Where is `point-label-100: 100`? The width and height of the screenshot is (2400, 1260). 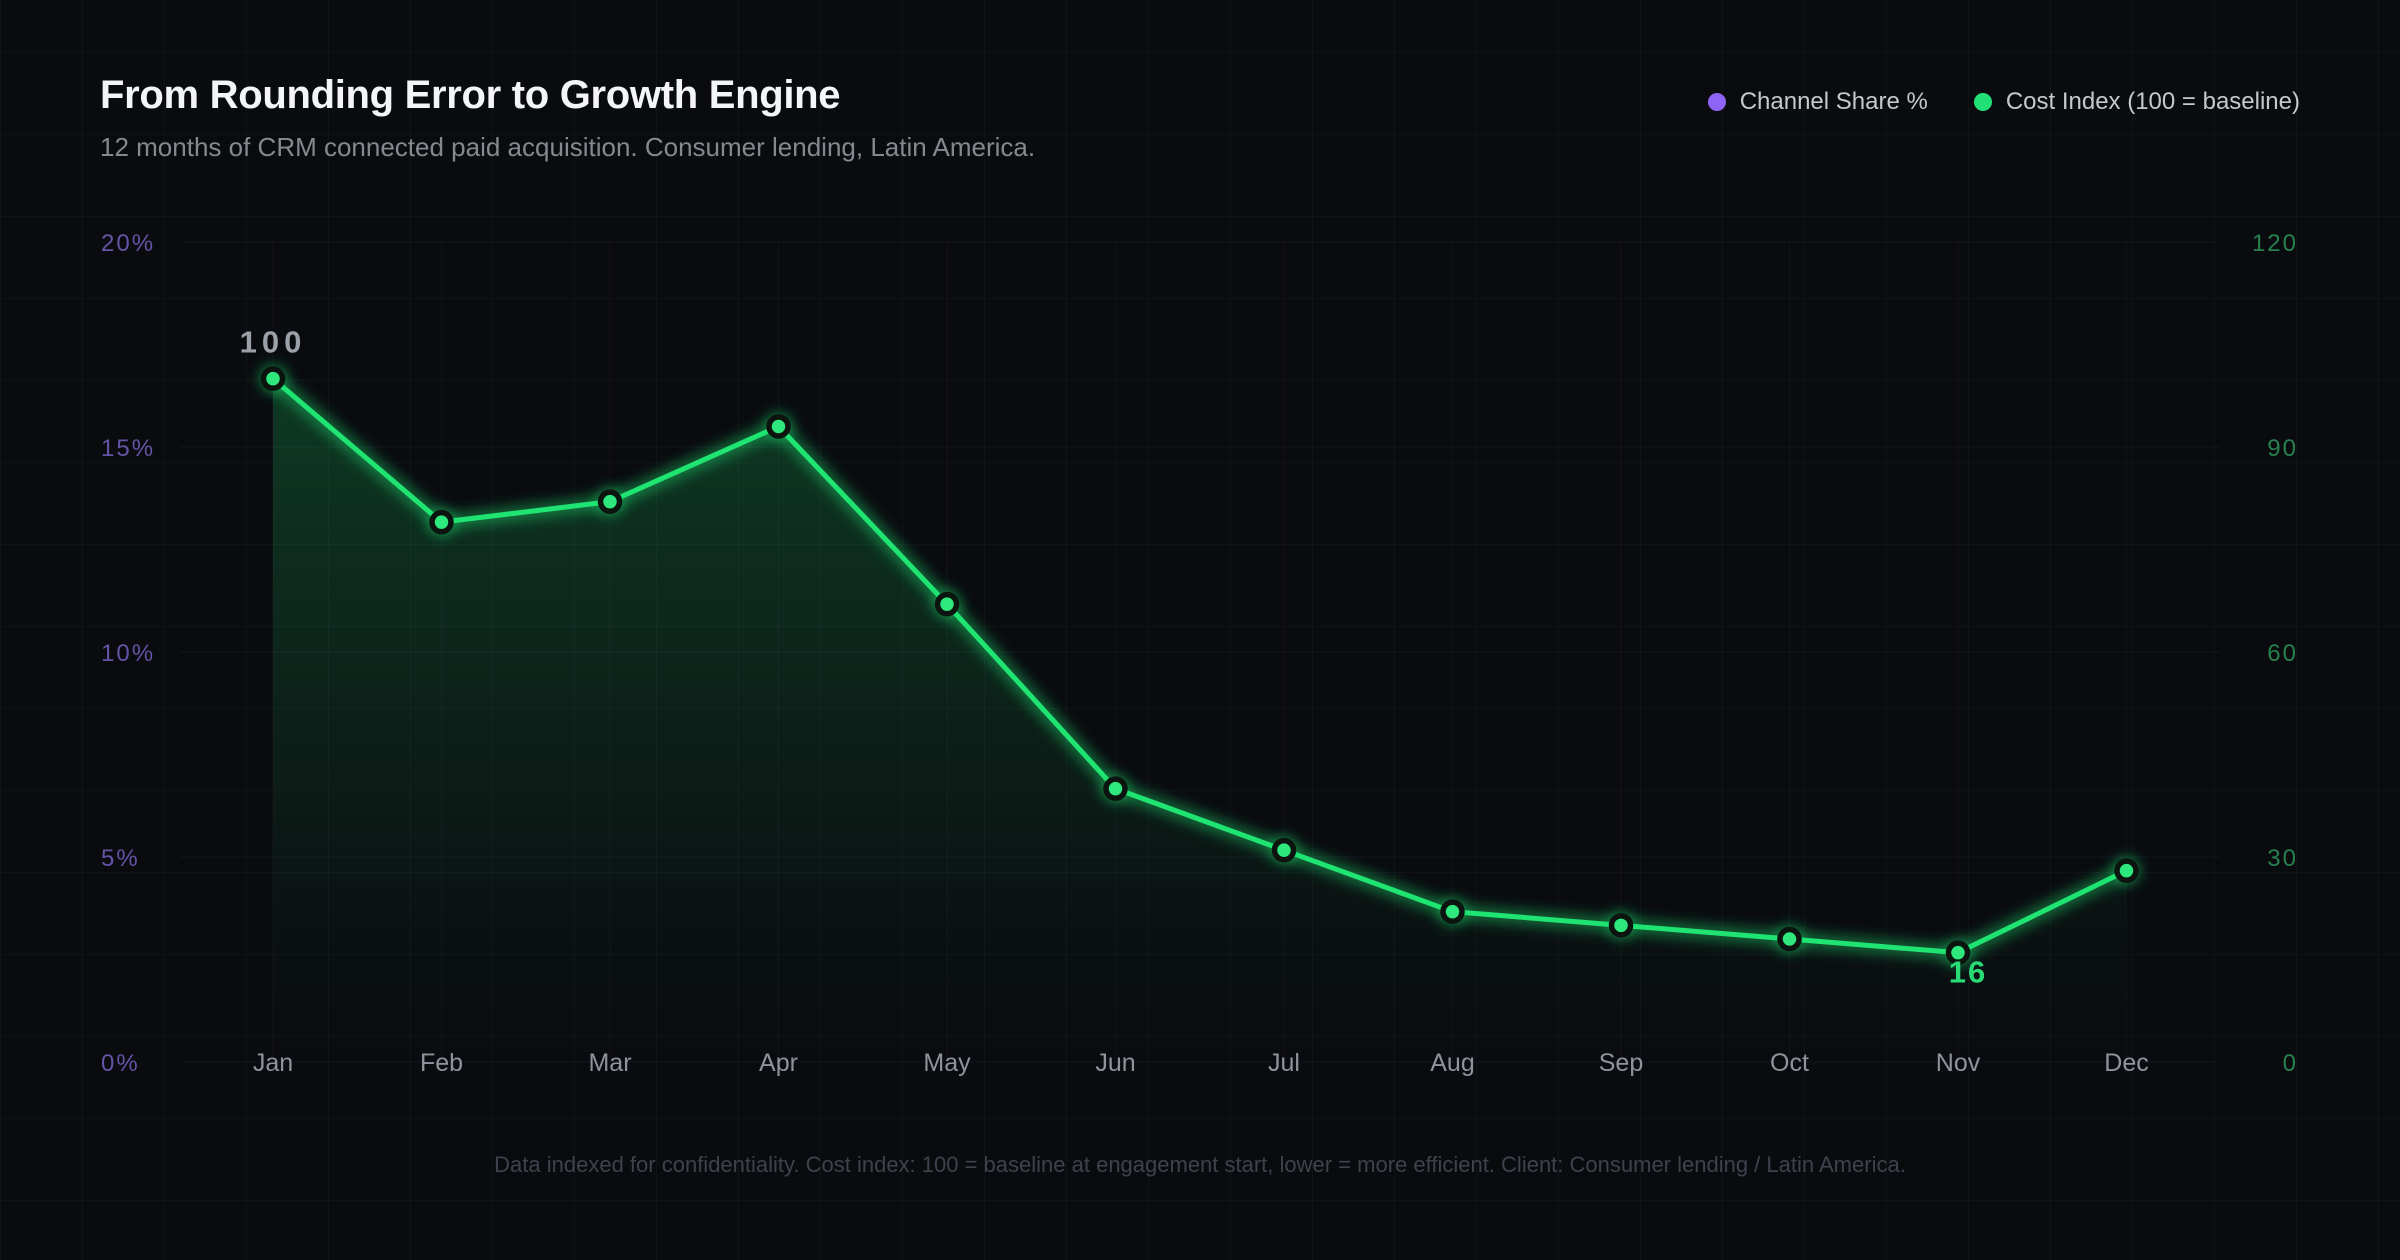
point-label-100: 100 is located at coordinates (273, 342).